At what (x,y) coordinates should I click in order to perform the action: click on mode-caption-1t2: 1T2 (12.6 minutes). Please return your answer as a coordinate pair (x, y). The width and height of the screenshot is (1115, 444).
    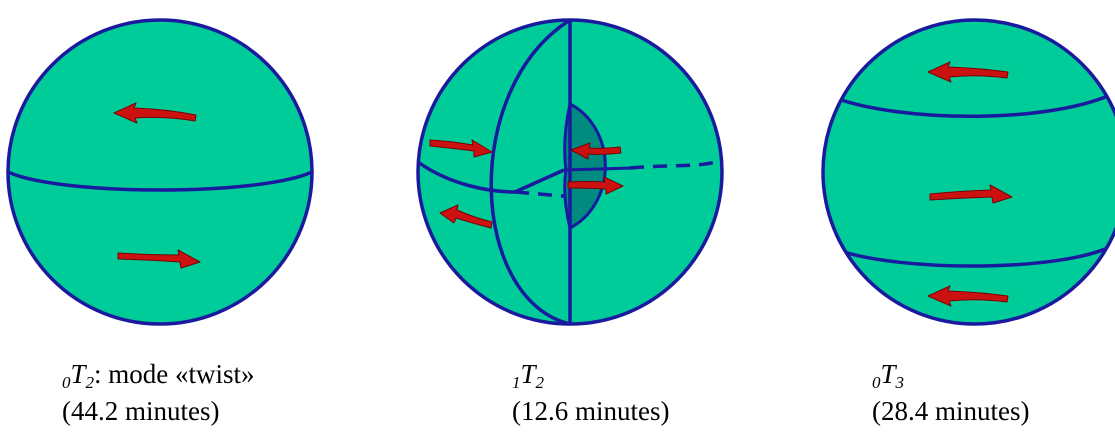
    Looking at the image, I should click on (590, 393).